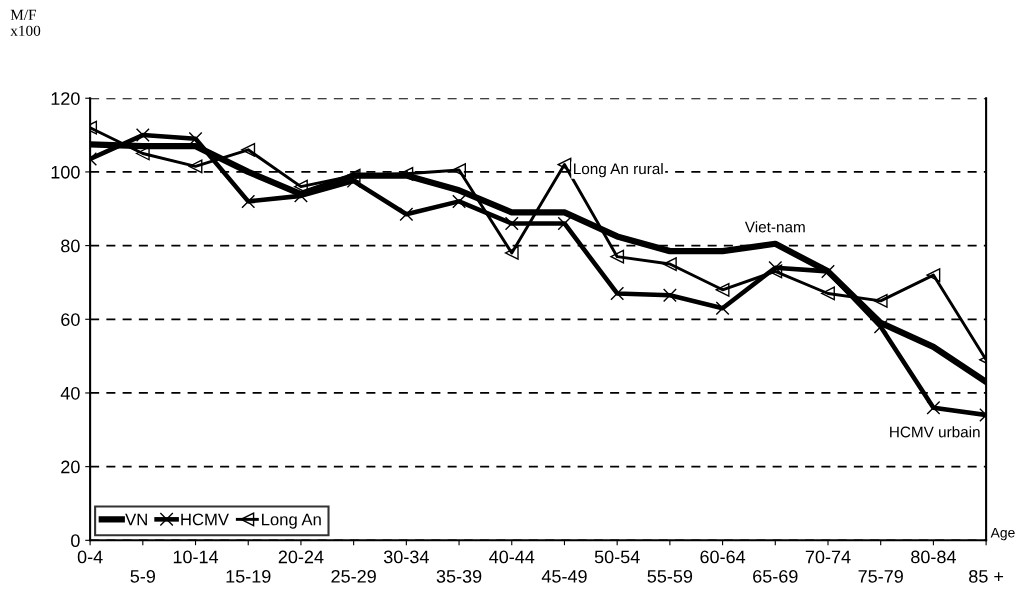 This screenshot has height=614, width=1024. I want to click on x-tick-label: 25-29, so click(353, 576).